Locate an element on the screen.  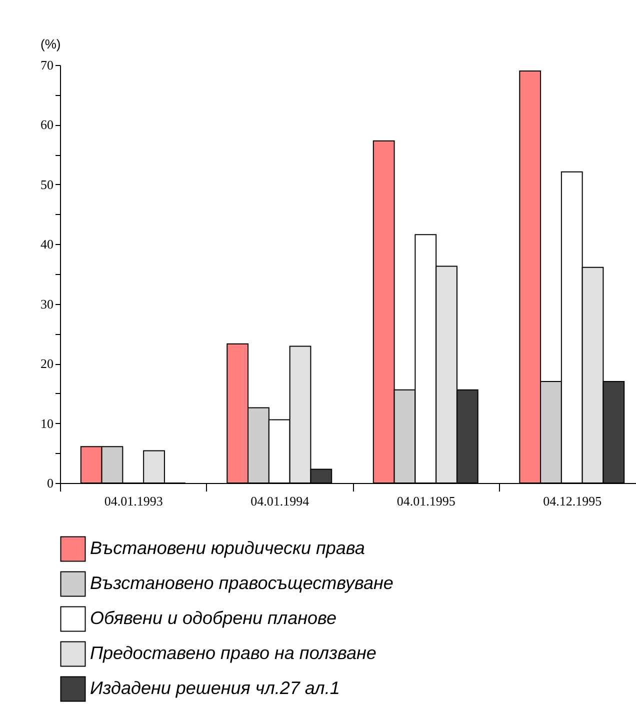
y-axis-title: (%) is located at coordinates (50, 44).